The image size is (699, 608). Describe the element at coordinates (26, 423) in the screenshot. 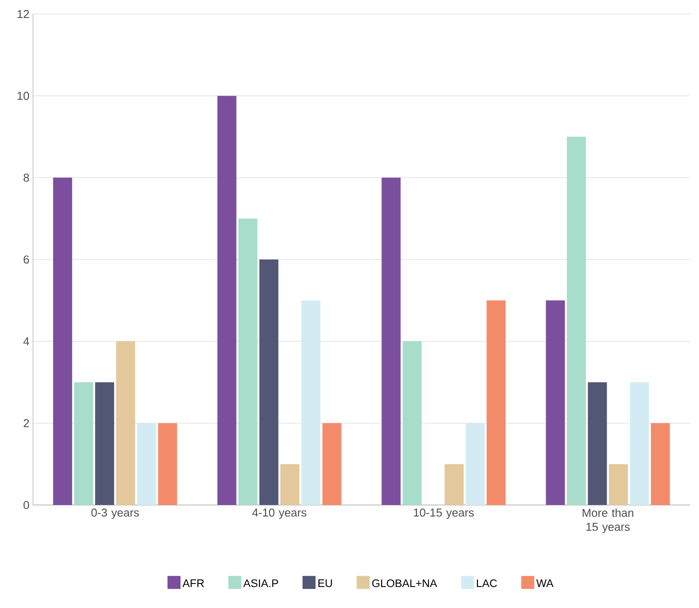

I see `y-tick-label: 2` at that location.